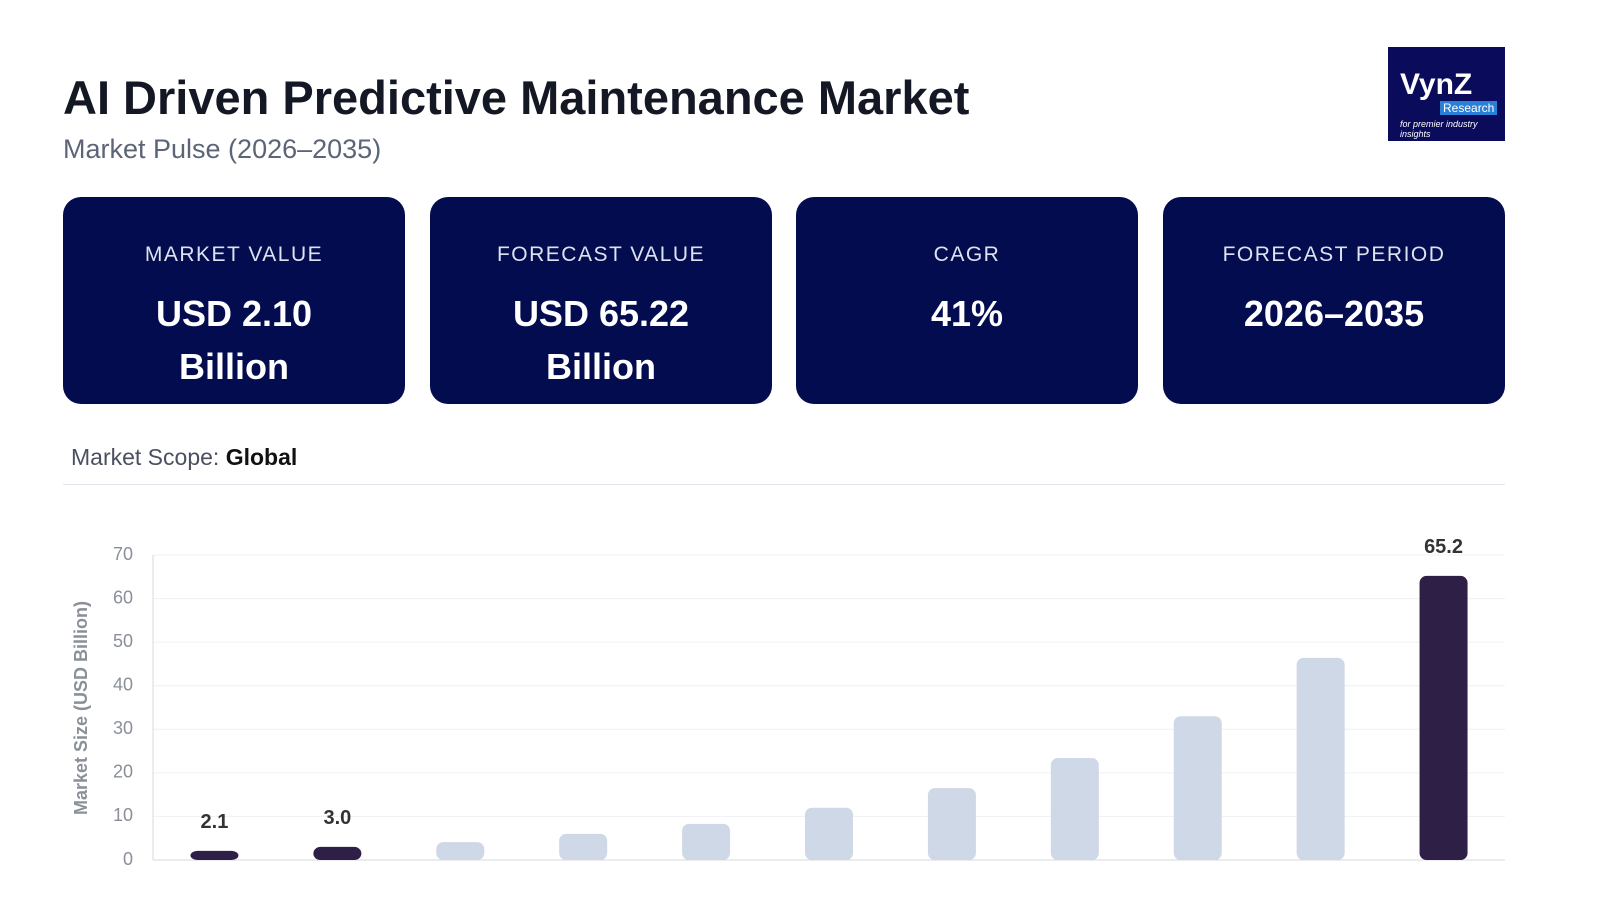  I want to click on value-label: 2.1, so click(215, 822).